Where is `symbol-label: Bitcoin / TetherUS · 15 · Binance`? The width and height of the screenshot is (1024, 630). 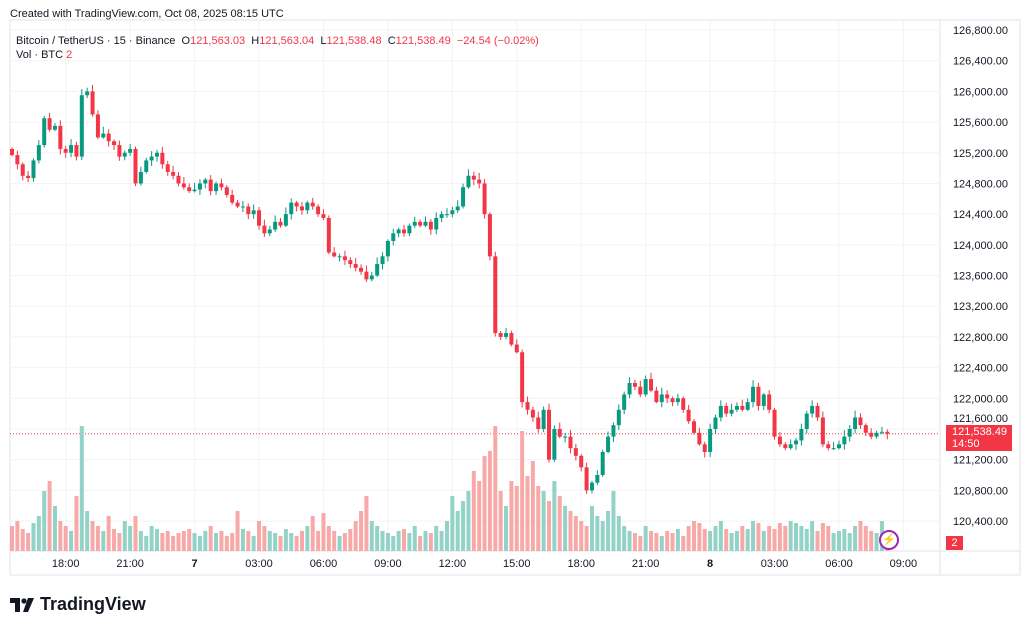
symbol-label: Bitcoin / TetherUS · 15 · Binance is located at coordinates (96, 41).